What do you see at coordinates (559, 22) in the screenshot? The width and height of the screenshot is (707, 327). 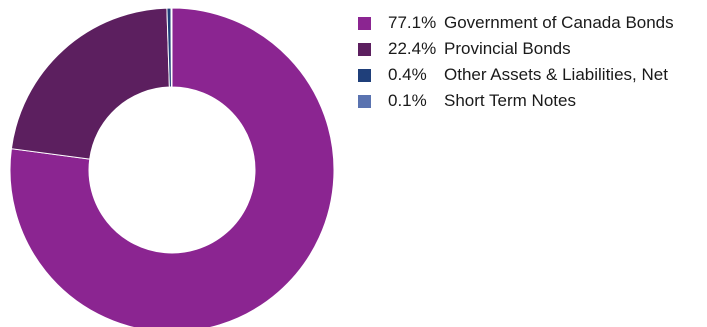 I see `legend-label: Government of Canada Bonds` at bounding box center [559, 22].